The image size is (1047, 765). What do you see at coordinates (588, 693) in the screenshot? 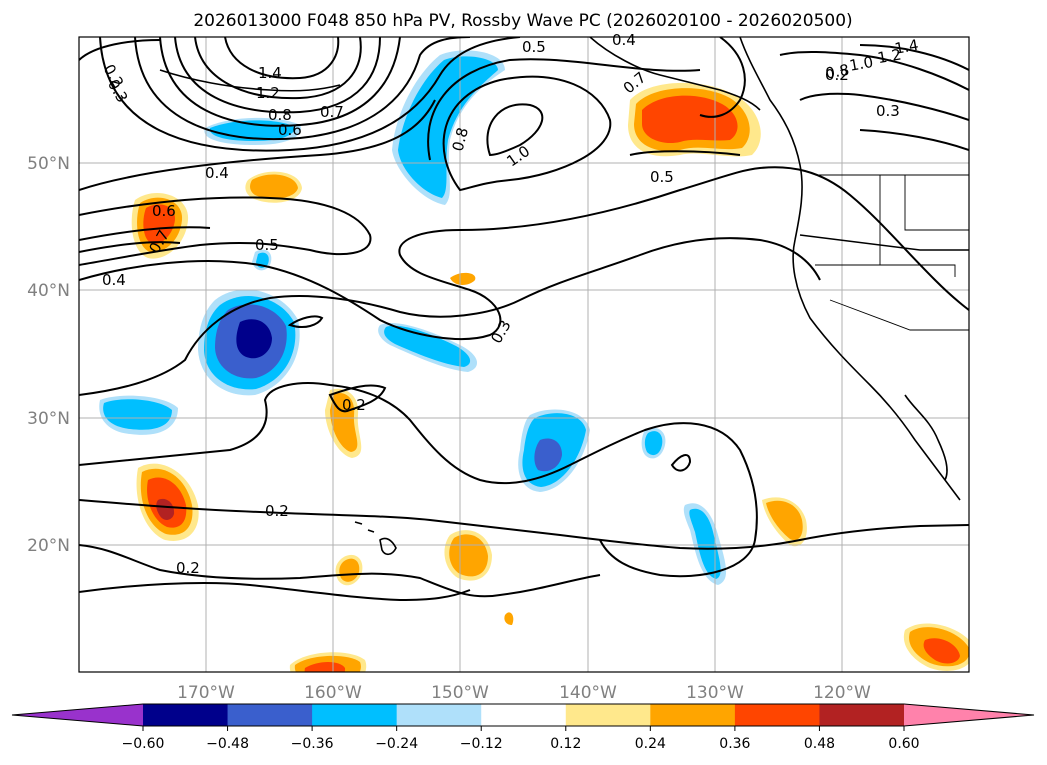
I see `x-tick-label: 140°W` at bounding box center [588, 693].